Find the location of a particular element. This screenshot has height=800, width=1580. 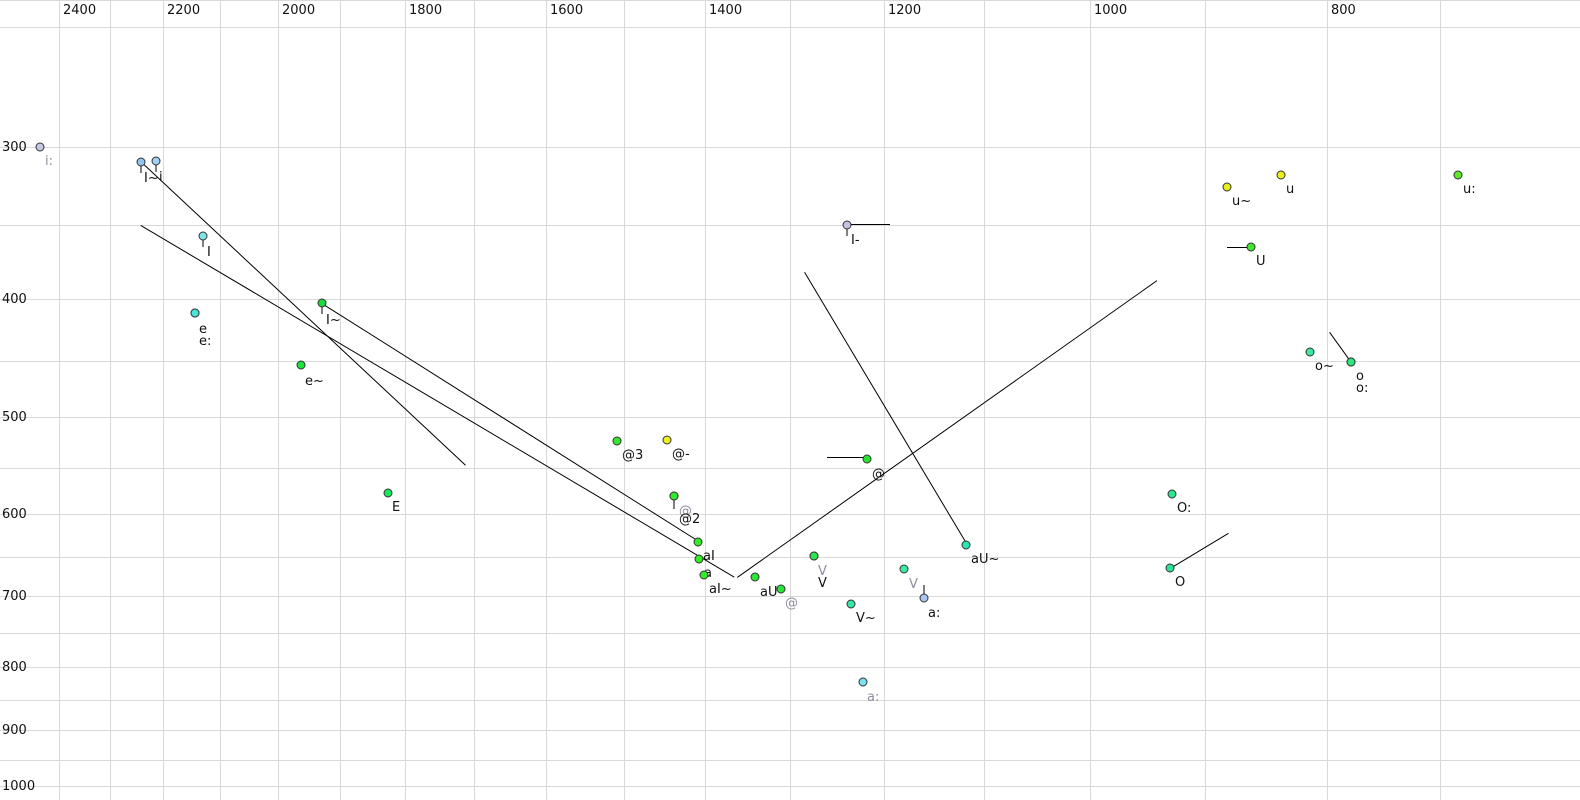

x-tick-label: 1600 is located at coordinates (567, 10).